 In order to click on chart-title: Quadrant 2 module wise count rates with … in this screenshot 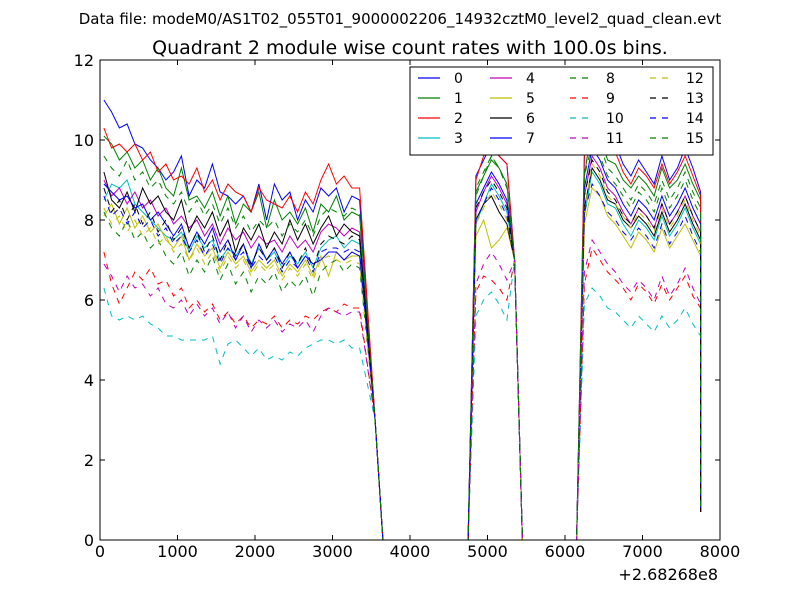, I will do `click(410, 48)`.